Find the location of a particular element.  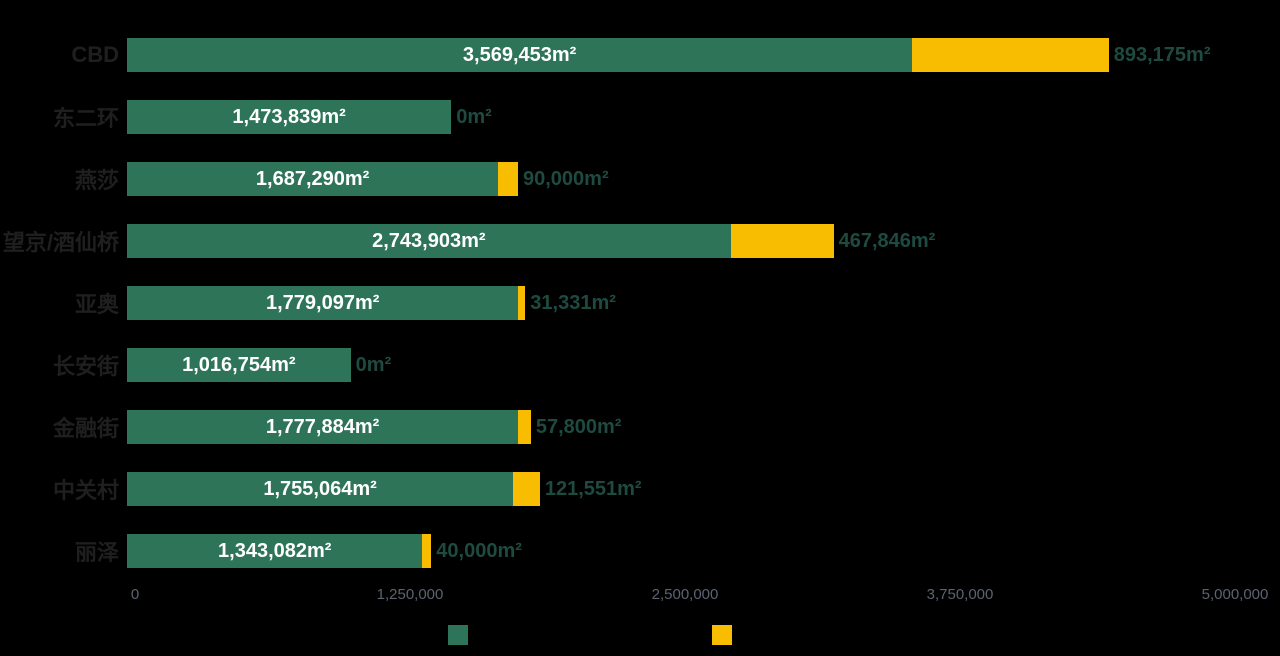

yellow-bar-value-label: 121,551m² is located at coordinates (593, 488).